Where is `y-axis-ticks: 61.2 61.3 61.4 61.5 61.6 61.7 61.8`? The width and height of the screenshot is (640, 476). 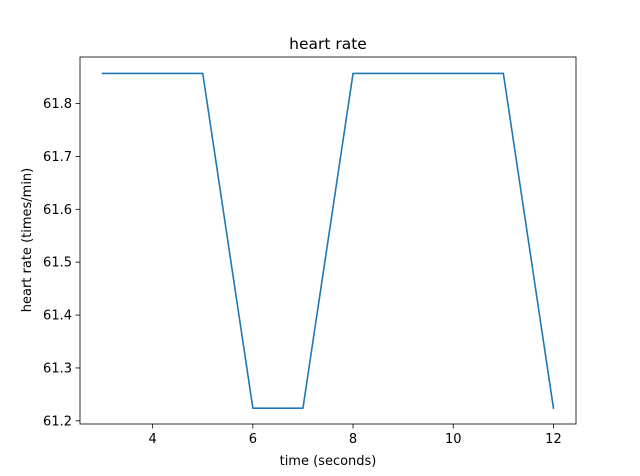
y-axis-ticks: 61.2 61.3 61.4 61.5 61.6 61.7 61.8 is located at coordinates (61, 263).